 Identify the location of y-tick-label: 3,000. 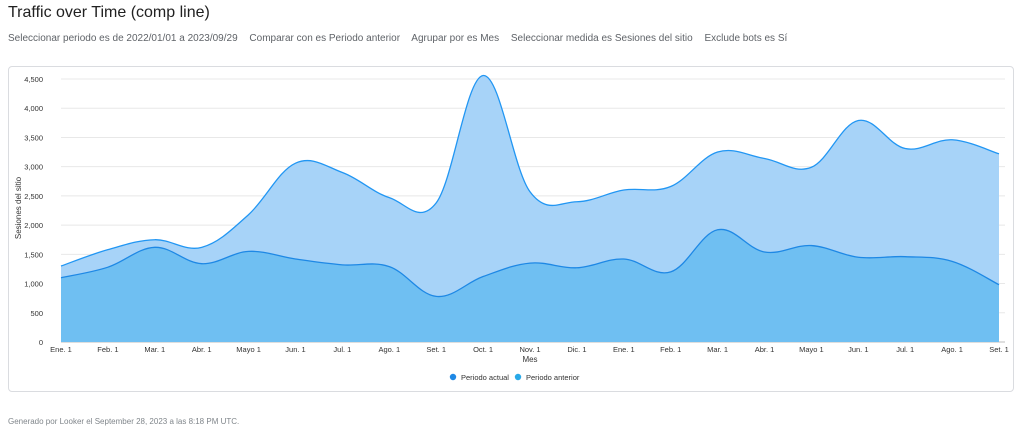
(33, 167).